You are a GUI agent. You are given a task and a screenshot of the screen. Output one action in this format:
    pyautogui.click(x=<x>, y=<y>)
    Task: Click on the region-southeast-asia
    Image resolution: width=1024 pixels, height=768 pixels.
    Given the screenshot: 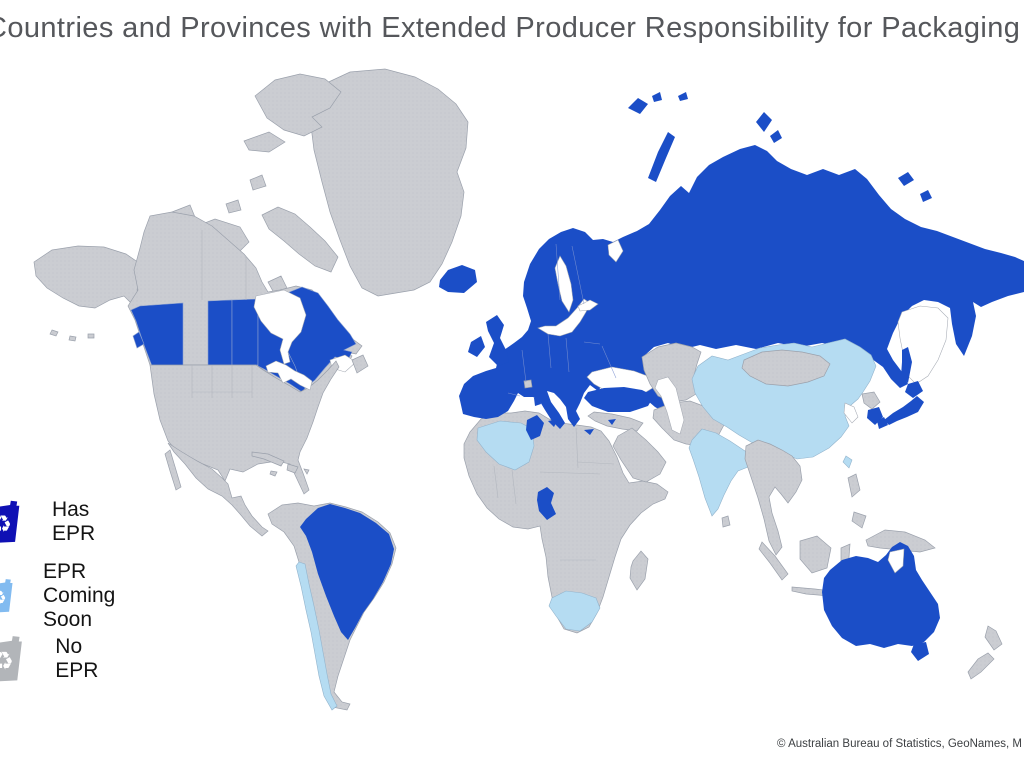 What is the action you would take?
    pyautogui.click(x=773, y=497)
    